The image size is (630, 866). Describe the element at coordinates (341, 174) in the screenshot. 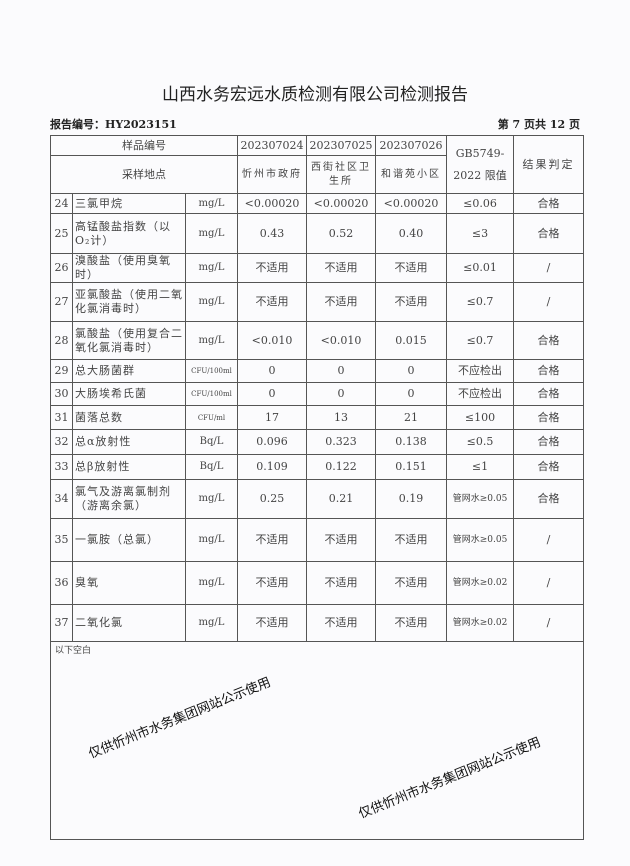

I see `site-2: 西街社区卫生所` at that location.